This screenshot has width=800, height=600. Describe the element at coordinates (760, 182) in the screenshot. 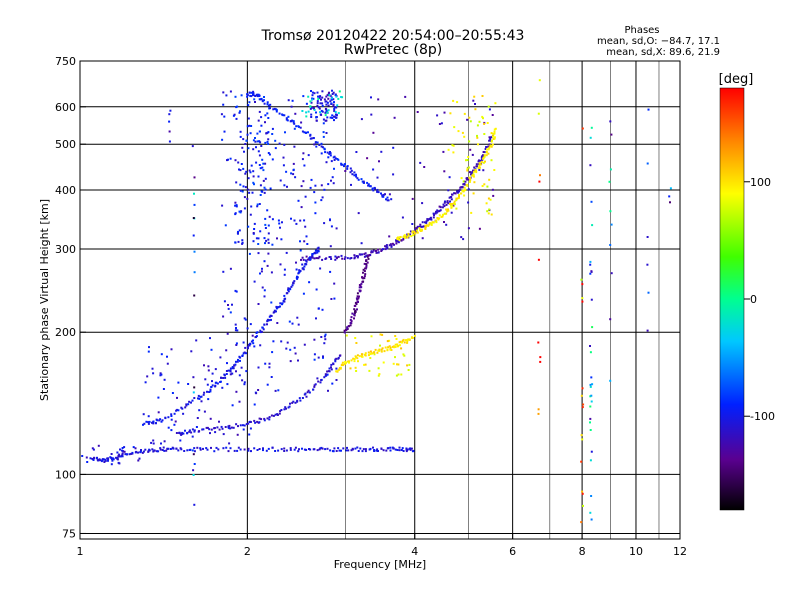

I see `colorbar-tick-label-0: 100` at that location.